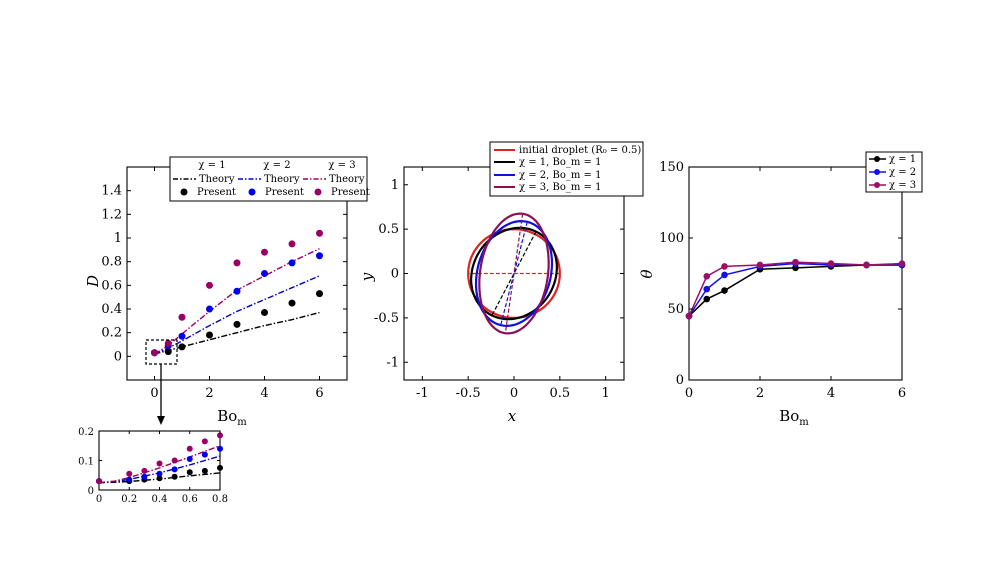 The height and width of the screenshot is (572, 997). I want to click on legend-c-text-2: χ = 2, so click(902, 172).